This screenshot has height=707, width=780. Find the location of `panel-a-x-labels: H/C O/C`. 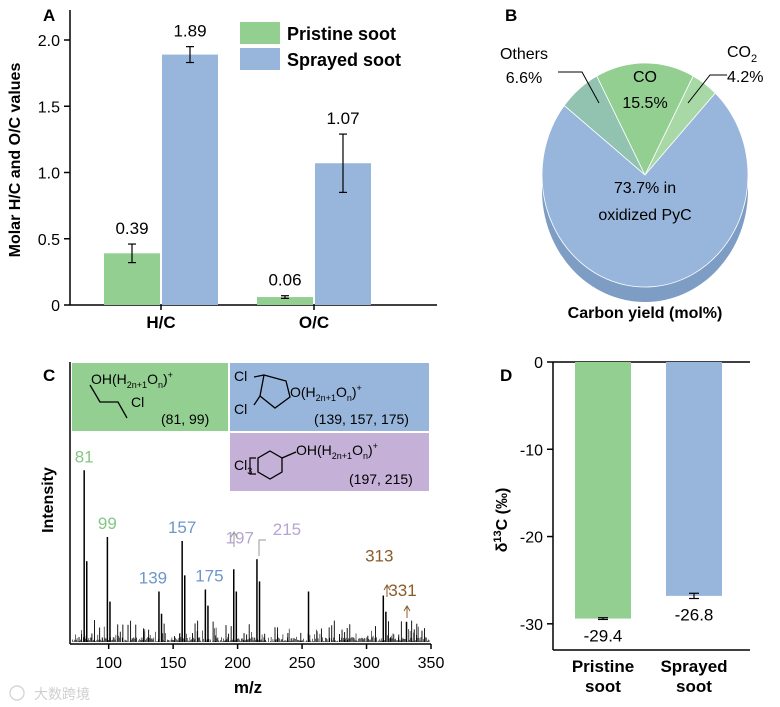

panel-a-x-labels: H/C O/C is located at coordinates (237, 318).